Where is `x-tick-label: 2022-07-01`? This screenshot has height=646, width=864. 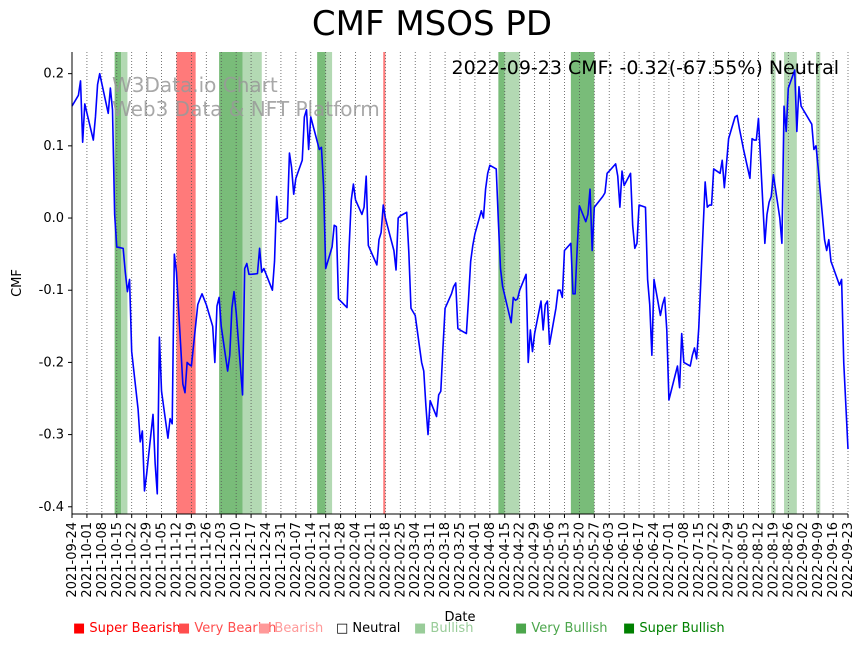
x-tick-label: 2022-07-01 is located at coordinates (669, 560).